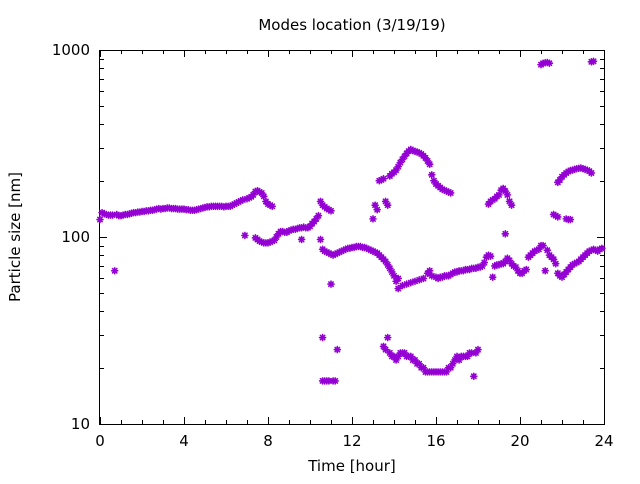  I want to click on x-tick-label: 16, so click(435, 441).